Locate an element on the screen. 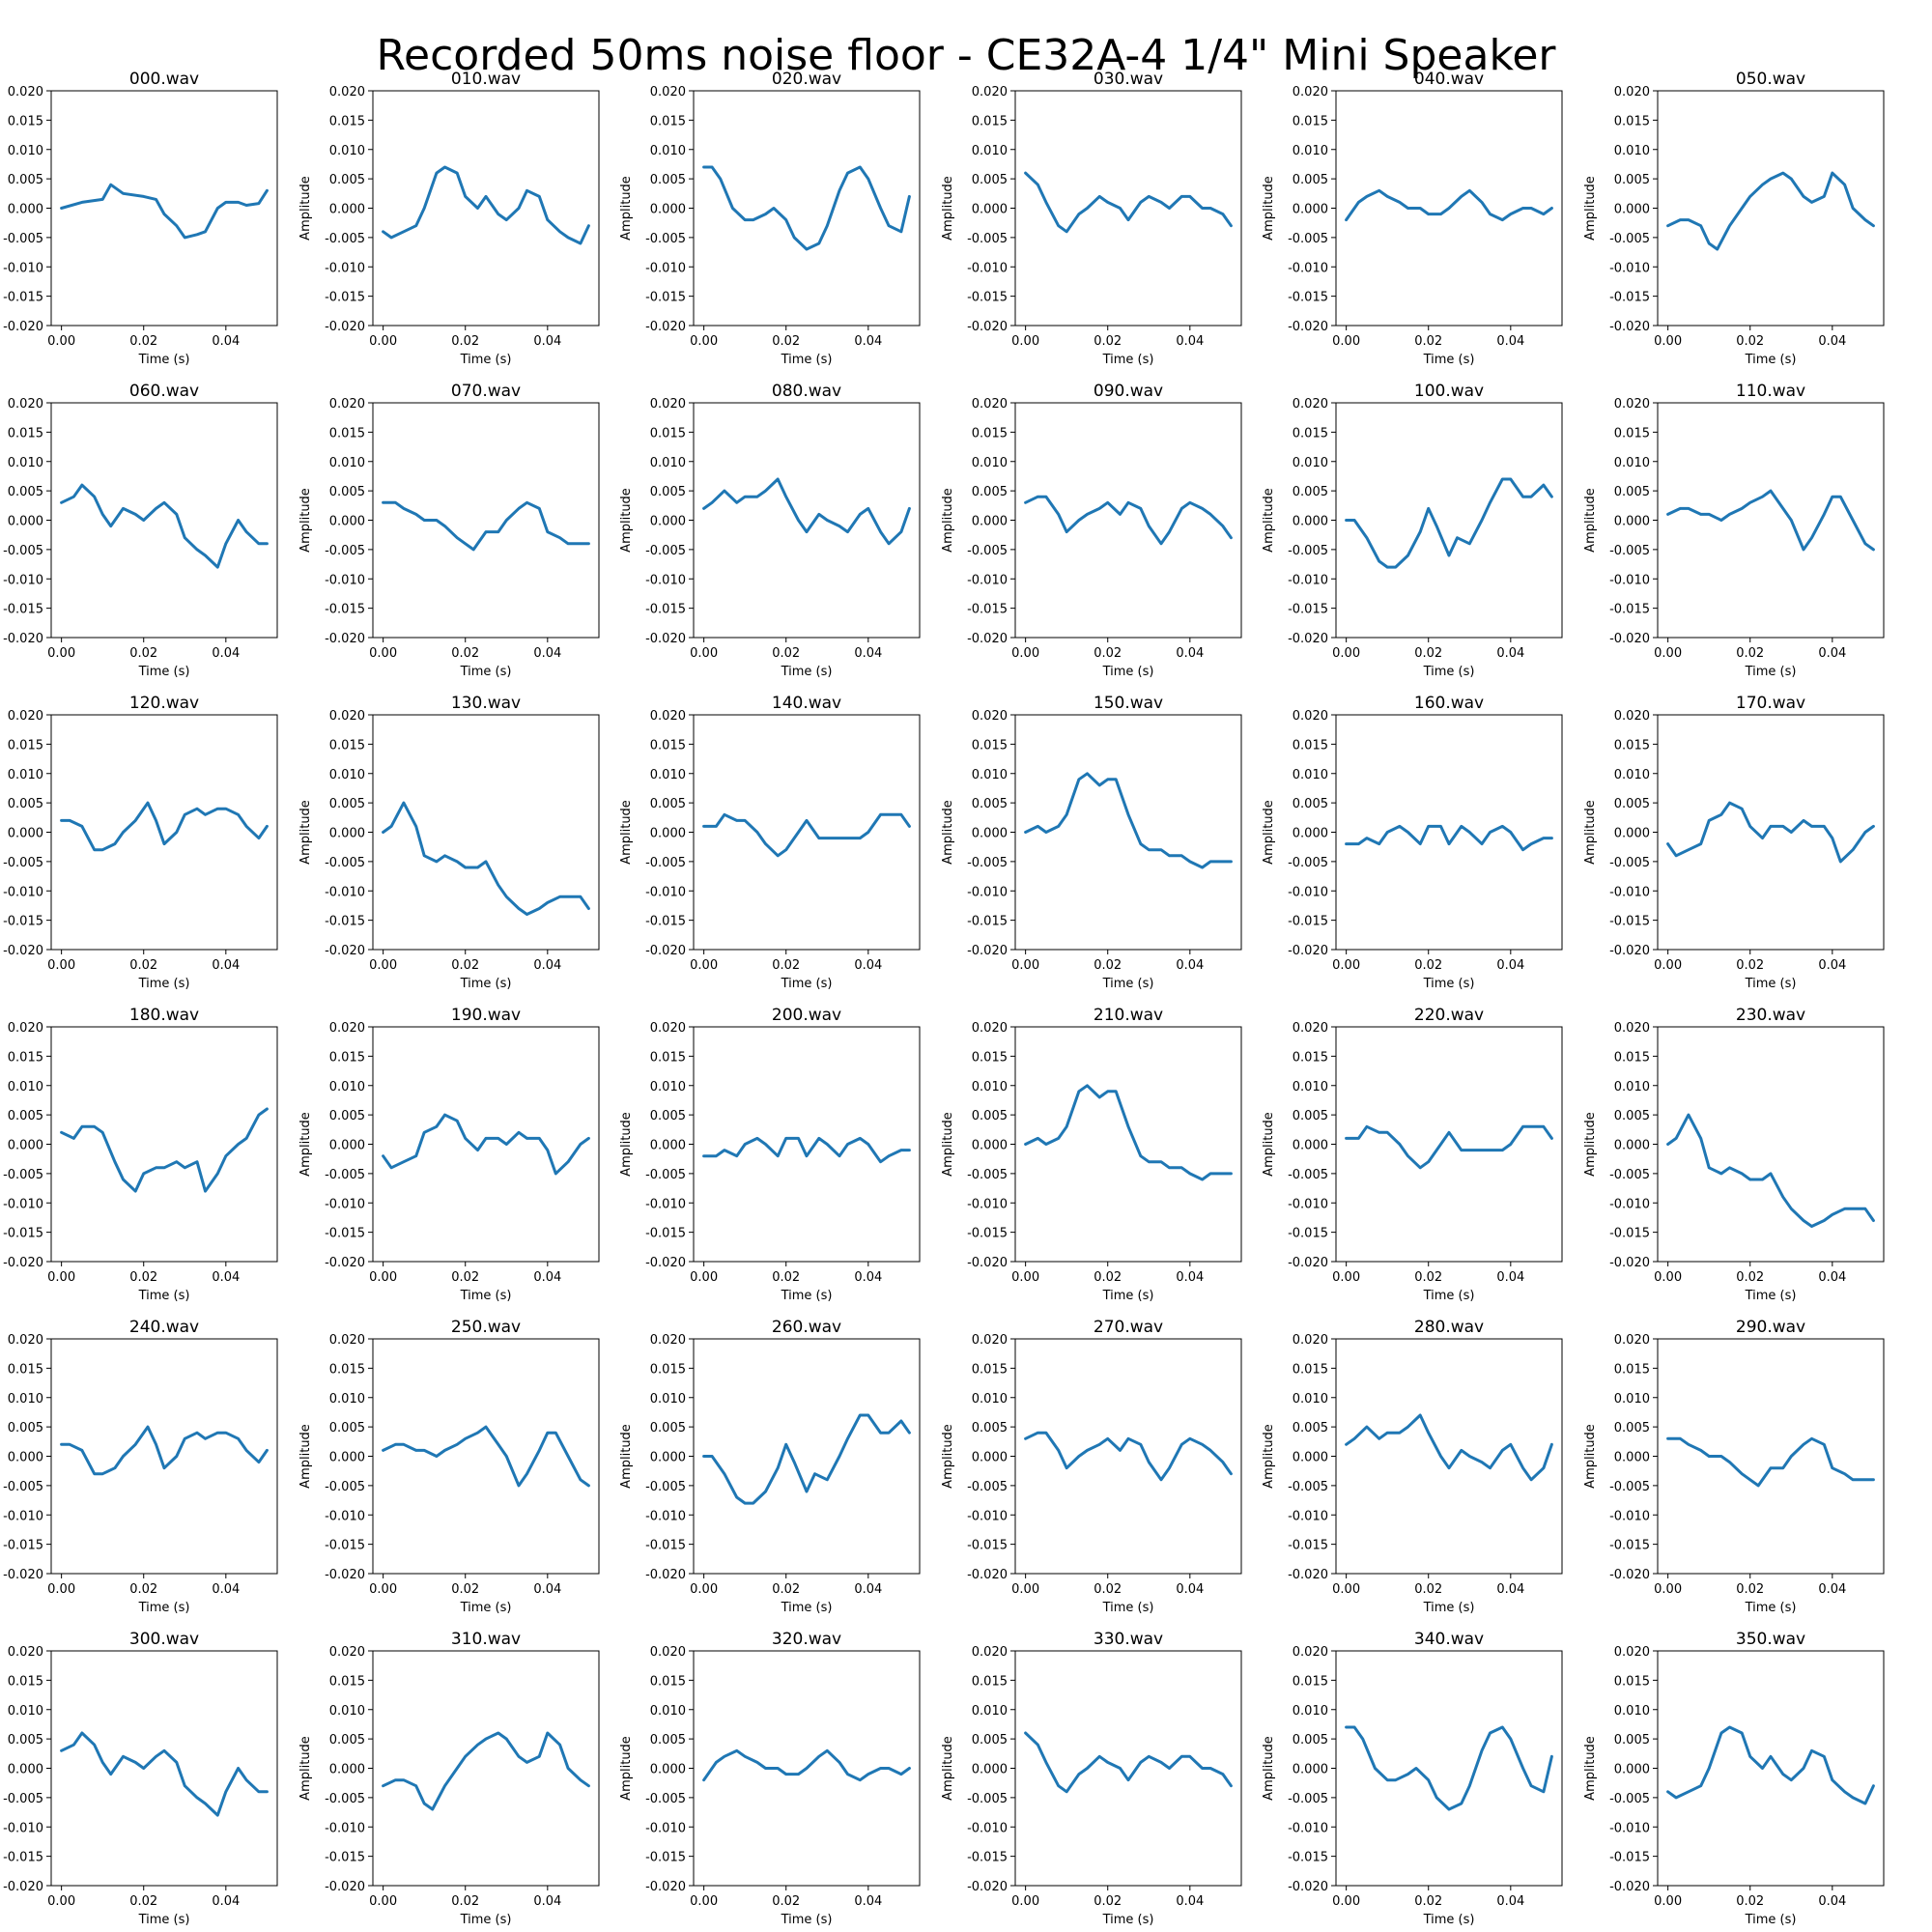  subplot-title: 140.wav is located at coordinates (806, 703).